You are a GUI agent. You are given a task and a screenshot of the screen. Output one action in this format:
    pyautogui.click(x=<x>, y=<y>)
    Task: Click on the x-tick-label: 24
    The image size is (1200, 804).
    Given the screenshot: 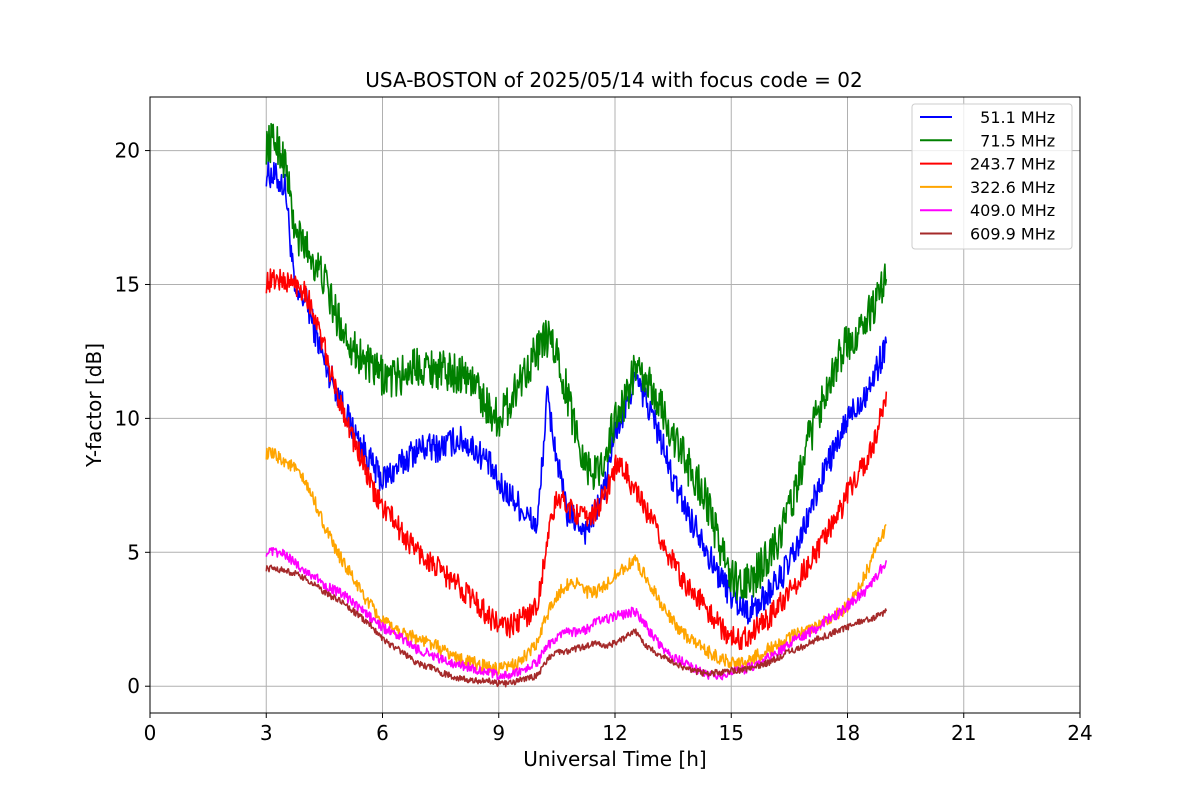 What is the action you would take?
    pyautogui.click(x=1079, y=733)
    